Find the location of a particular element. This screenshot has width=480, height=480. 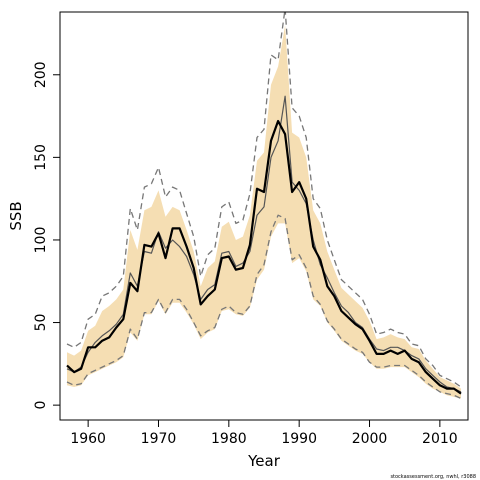

y-tick-label: 150 is located at coordinates (41, 157).